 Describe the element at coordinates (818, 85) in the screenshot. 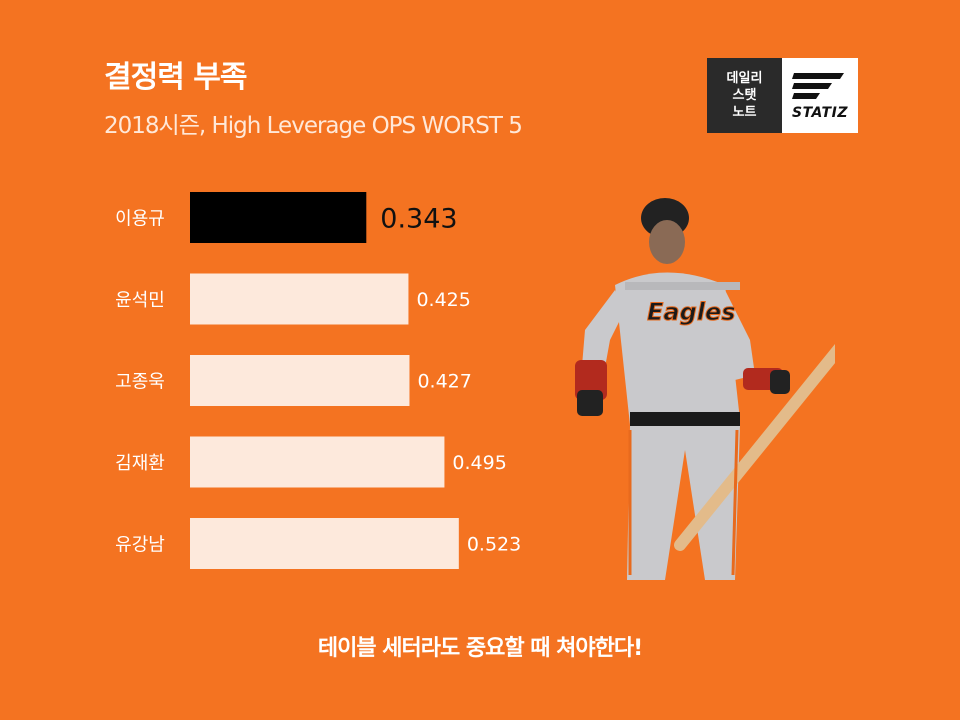

I see `statiz-lines-icon` at that location.